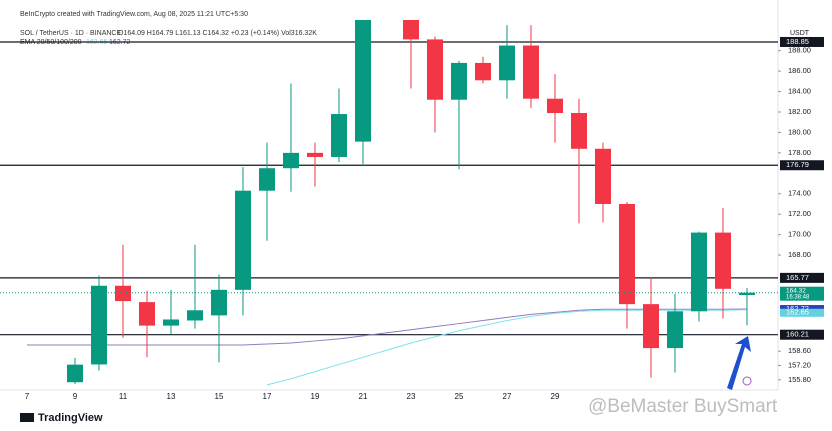 Image resolution: width=832 pixels, height=431 pixels. Describe the element at coordinates (739, 363) in the screenshot. I see `arrow` at that location.